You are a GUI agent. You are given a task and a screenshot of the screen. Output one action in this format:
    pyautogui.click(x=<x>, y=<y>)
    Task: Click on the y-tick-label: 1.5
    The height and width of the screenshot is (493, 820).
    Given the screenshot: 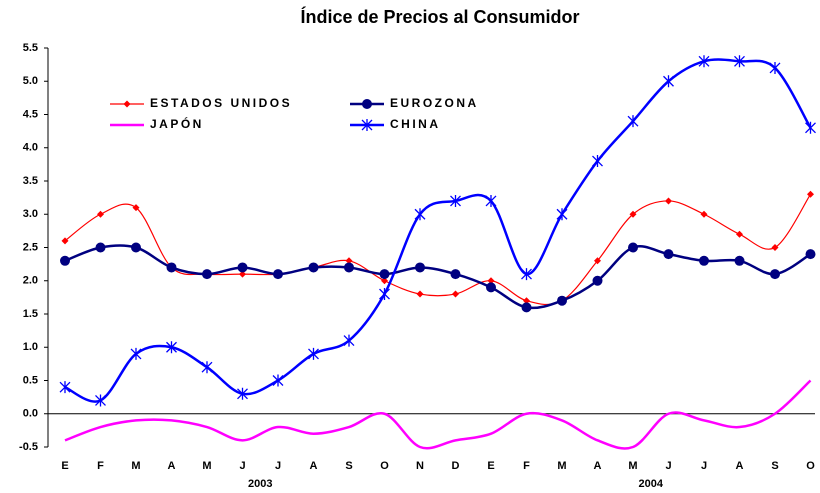 What is the action you would take?
    pyautogui.click(x=30, y=314)
    